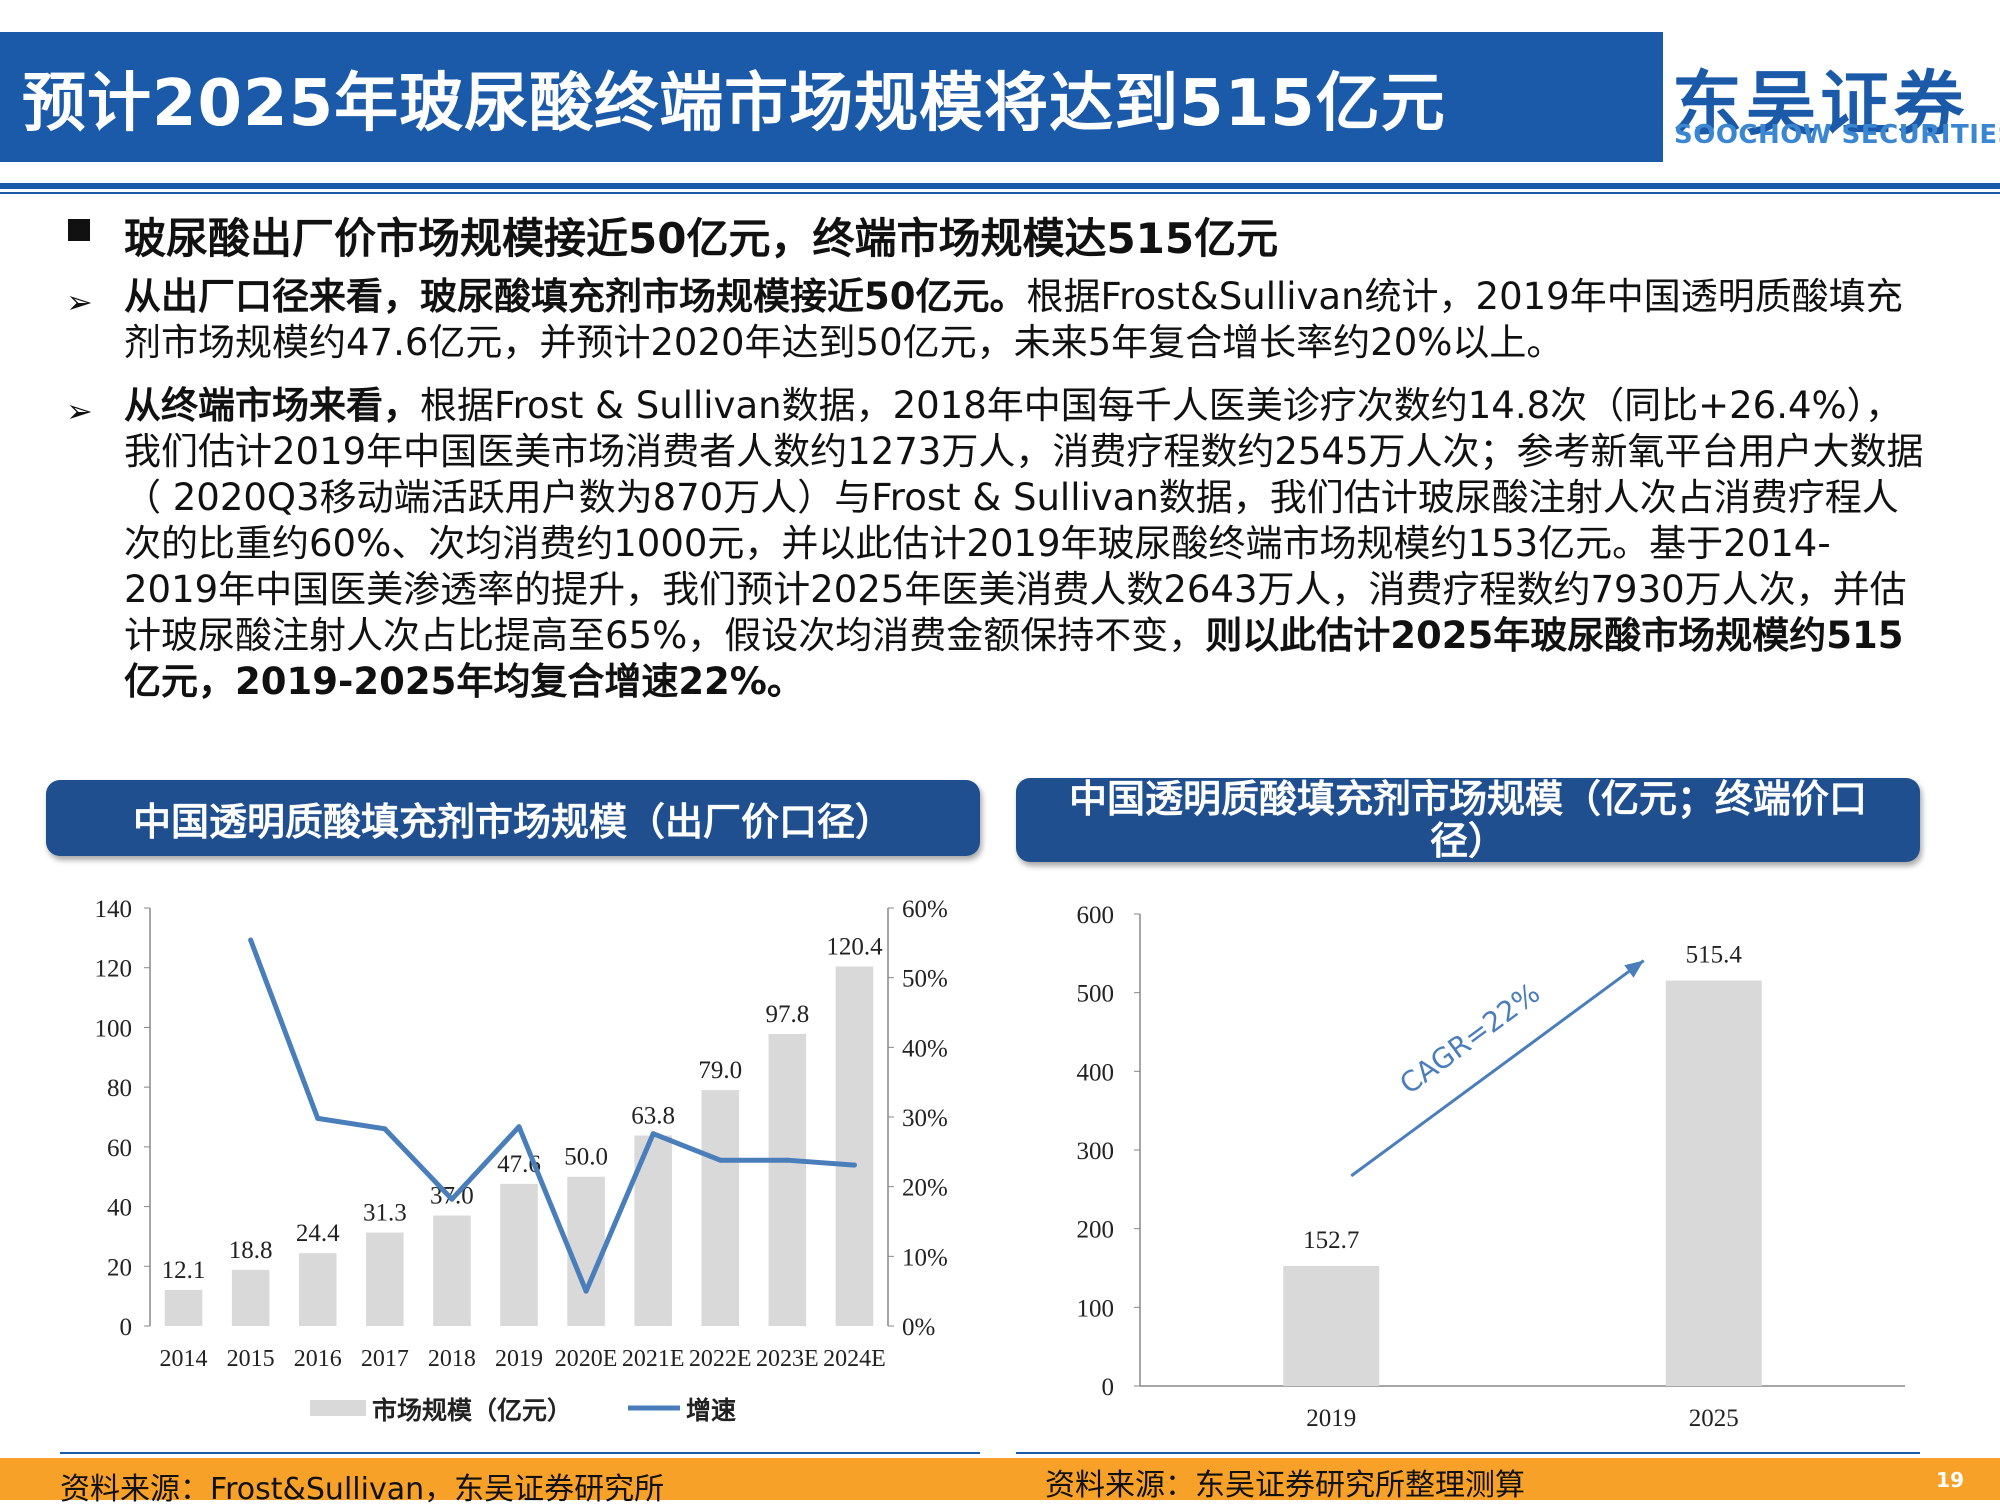 The height and width of the screenshot is (1508, 2000). I want to click on bar-2024E, so click(854, 1146).